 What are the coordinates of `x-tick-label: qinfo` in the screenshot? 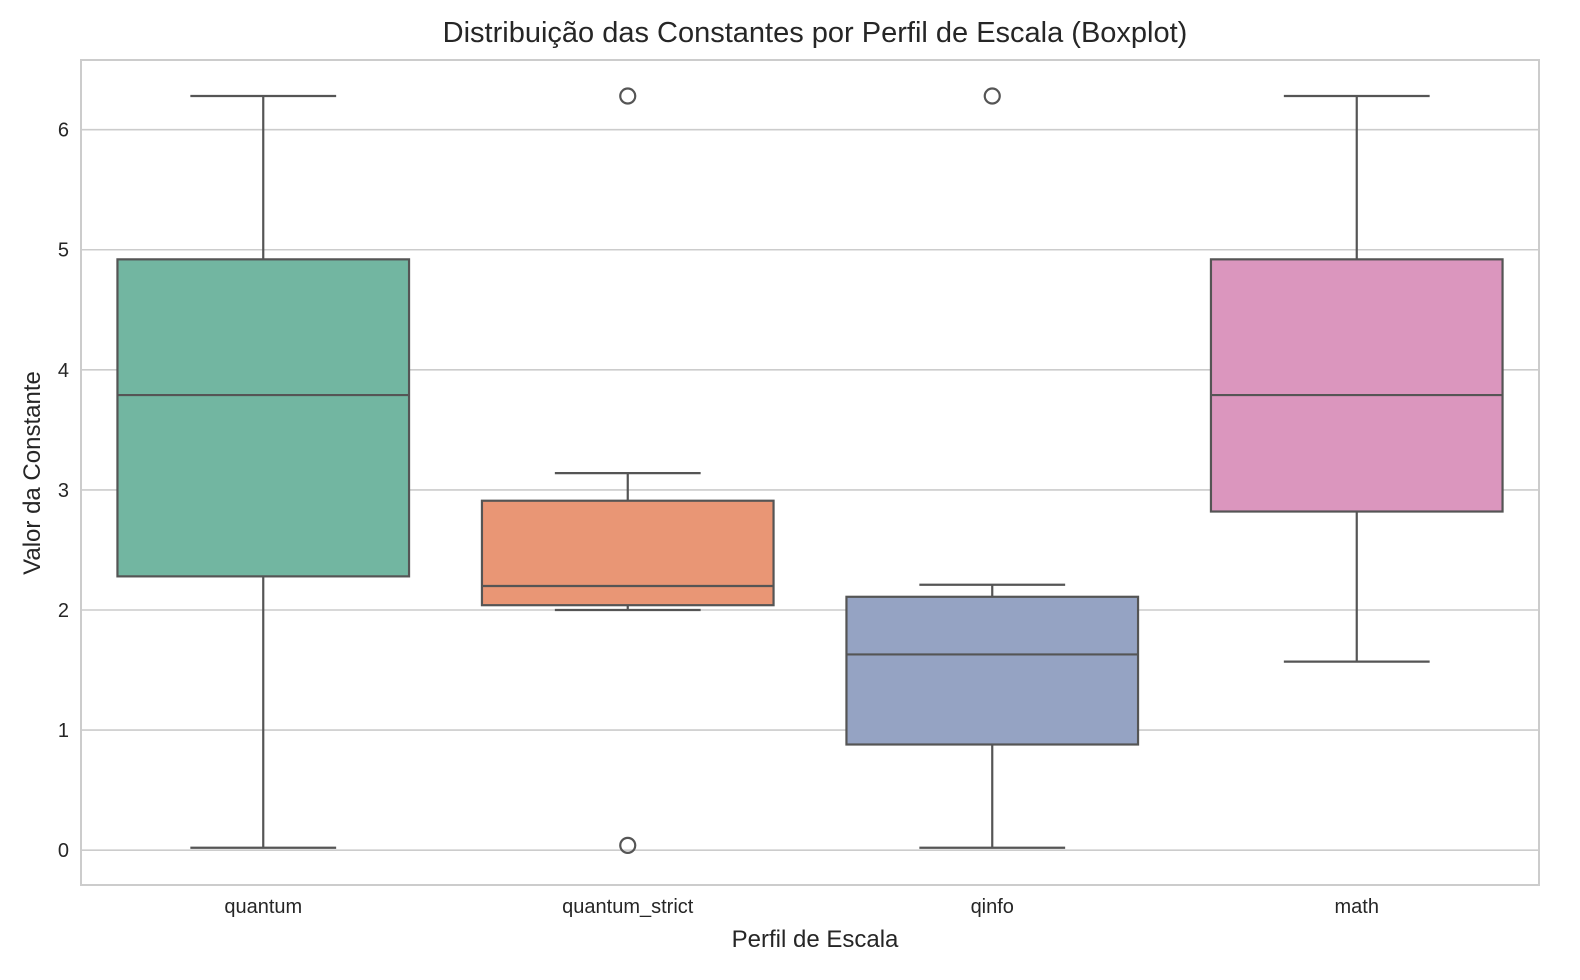 It's located at (992, 907).